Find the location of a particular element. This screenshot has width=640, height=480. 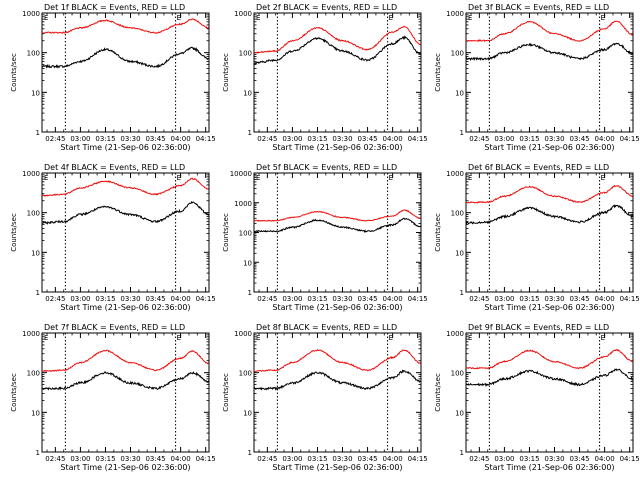

panel-title: Det 7f BLACK = Events, RED = LLD is located at coordinates (114, 327).